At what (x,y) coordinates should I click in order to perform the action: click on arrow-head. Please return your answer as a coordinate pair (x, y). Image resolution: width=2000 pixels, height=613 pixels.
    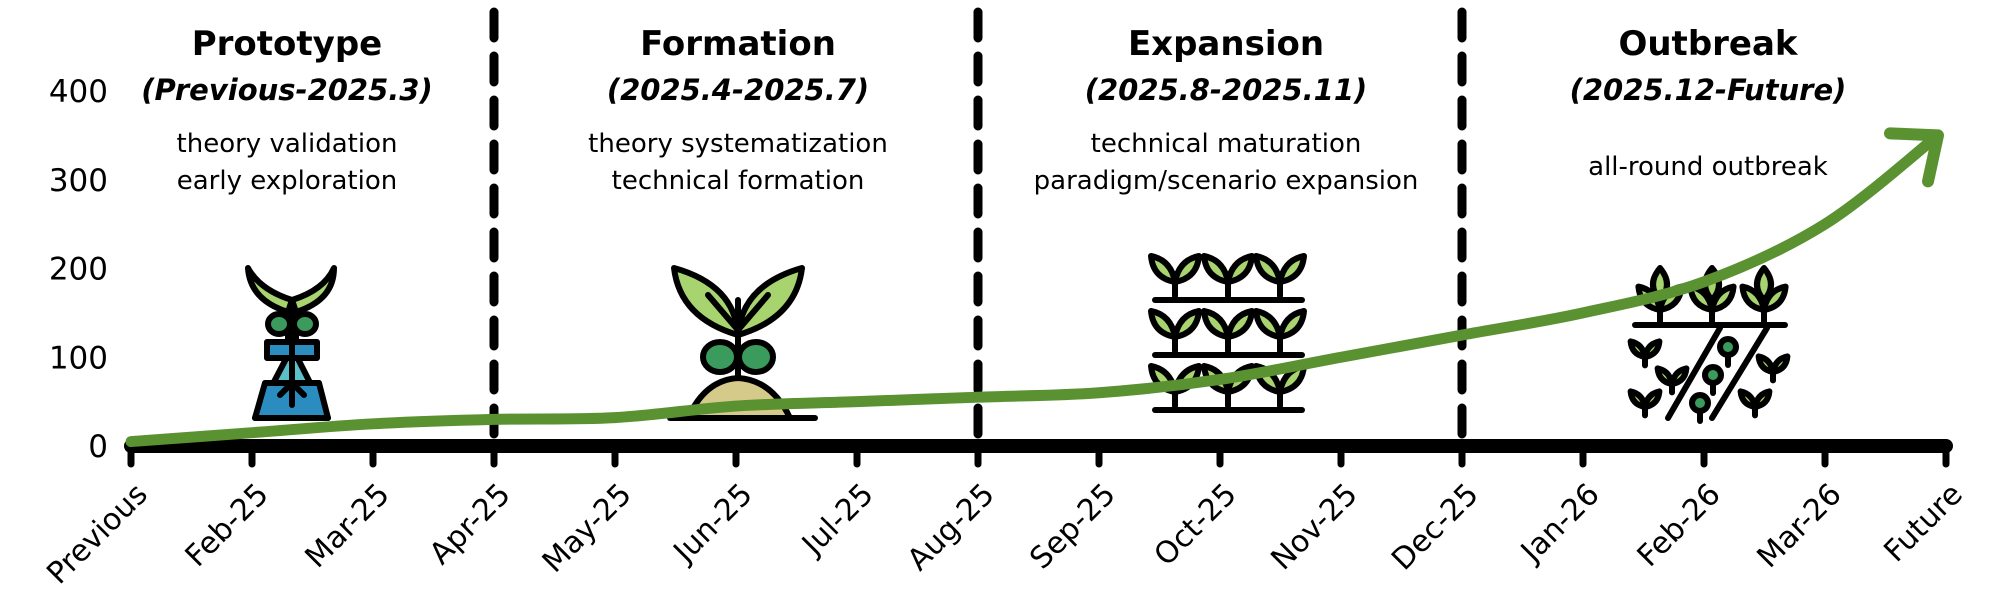
    Looking at the image, I should click on (1914, 157).